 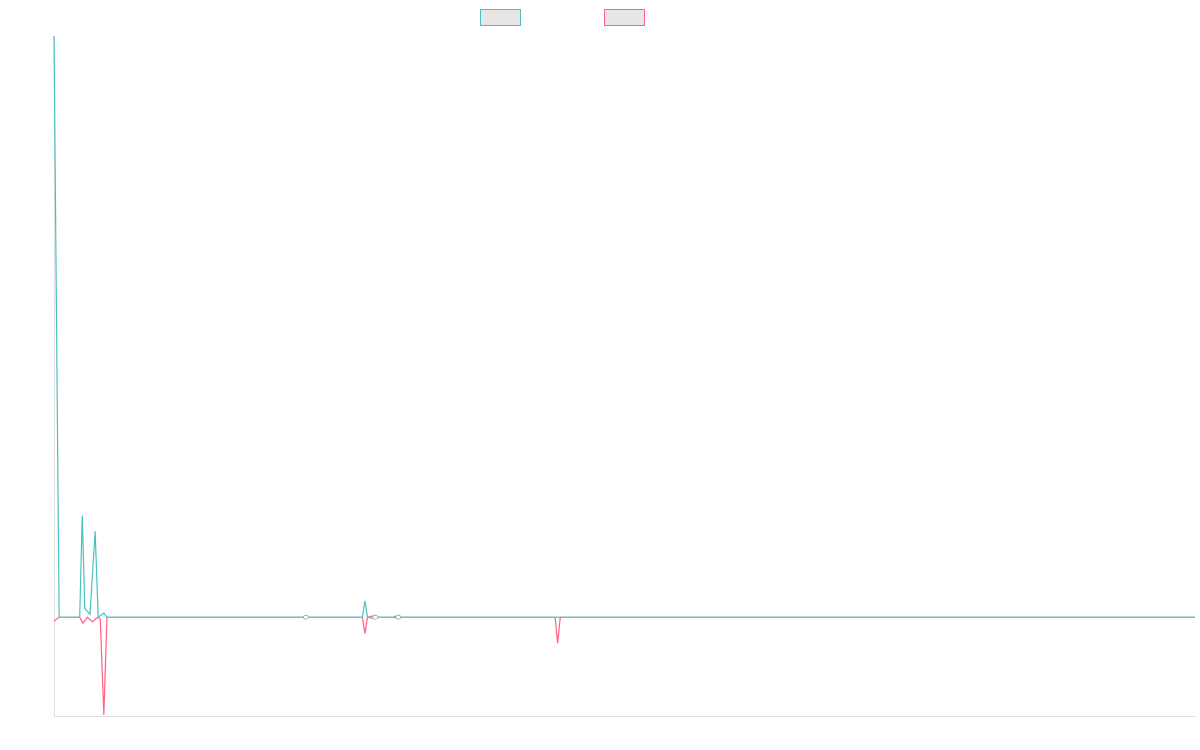 What do you see at coordinates (562, 17) in the screenshot?
I see `legend` at bounding box center [562, 17].